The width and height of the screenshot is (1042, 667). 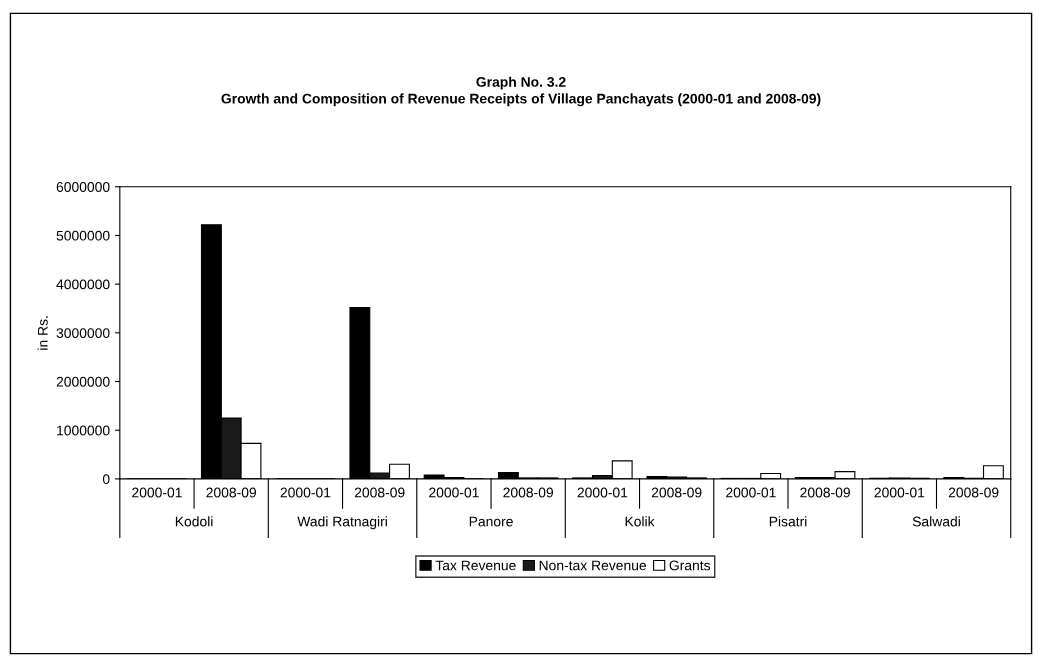 I want to click on y-tick-label: 3000000, so click(x=83, y=333).